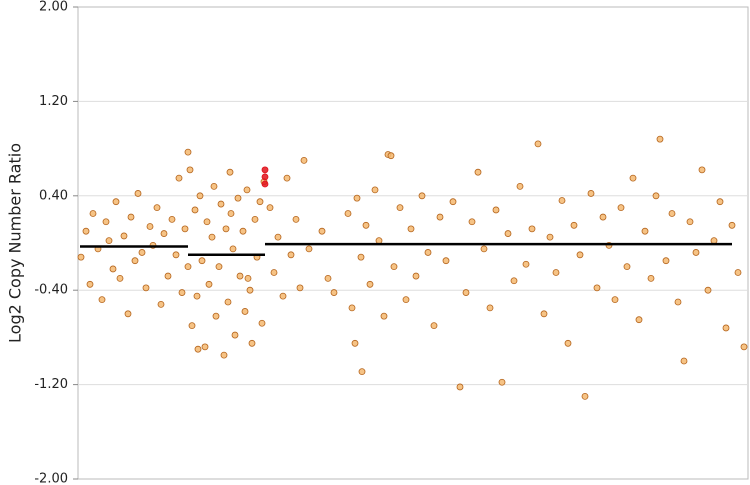 This screenshot has width=750, height=485. I want to click on y-axis-label: Log2 Copy Number Ratio, so click(15, 243).